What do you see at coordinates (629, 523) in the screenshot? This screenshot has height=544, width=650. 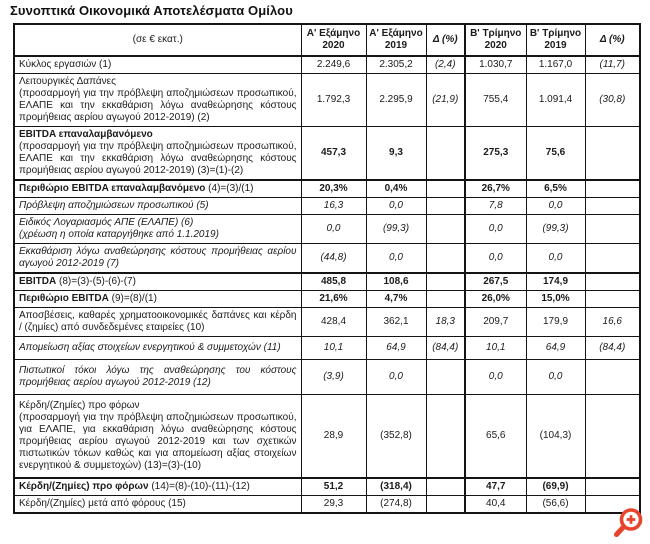 I see `zoom-in-icon` at bounding box center [629, 523].